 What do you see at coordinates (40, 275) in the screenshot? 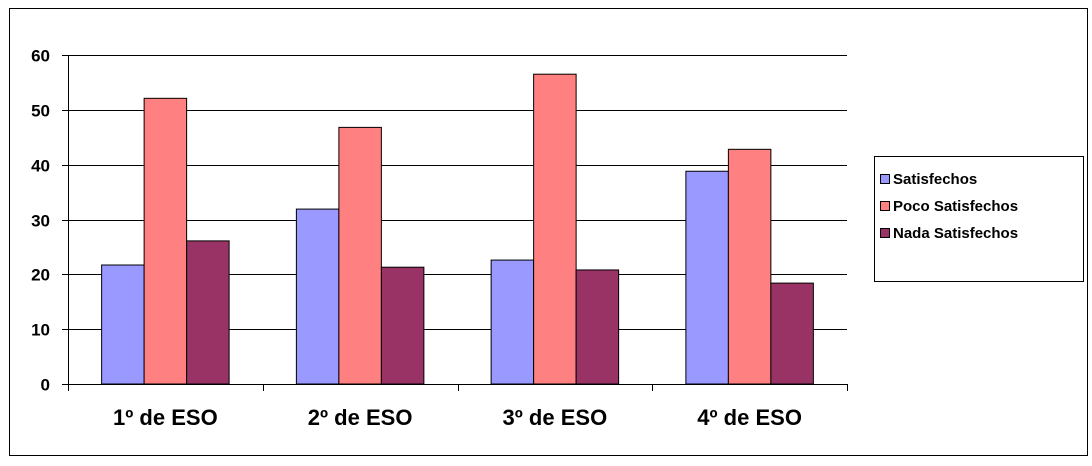
I see `y-tick-label: 20` at bounding box center [40, 275].